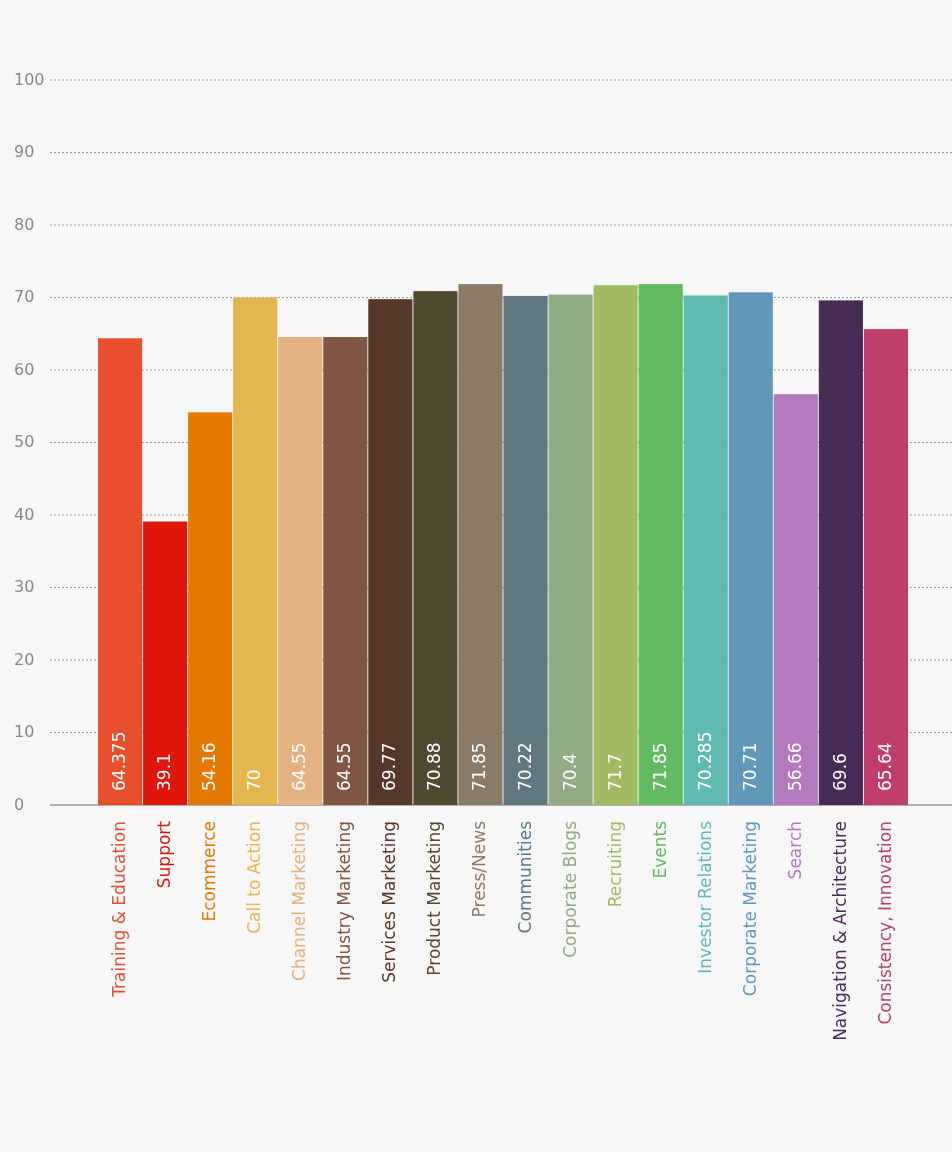  I want to click on x-tick-label: Investor Relations, so click(704, 897).